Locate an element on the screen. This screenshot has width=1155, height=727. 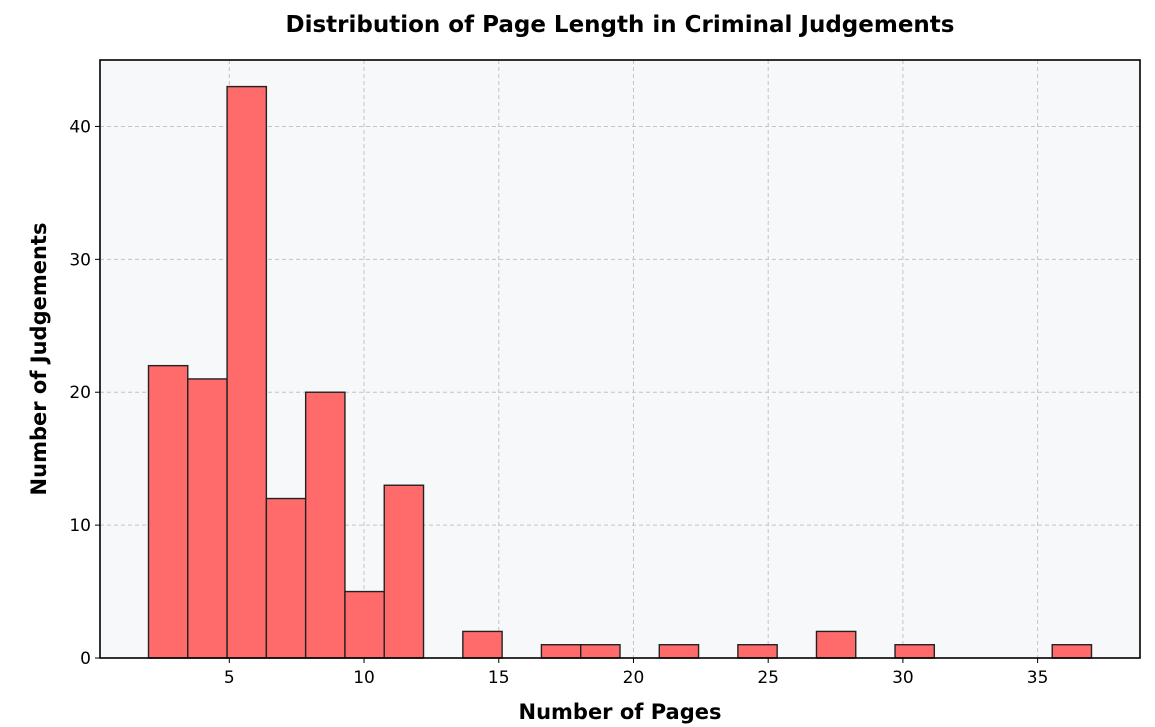
x-tick-label: 15 is located at coordinates (499, 678).